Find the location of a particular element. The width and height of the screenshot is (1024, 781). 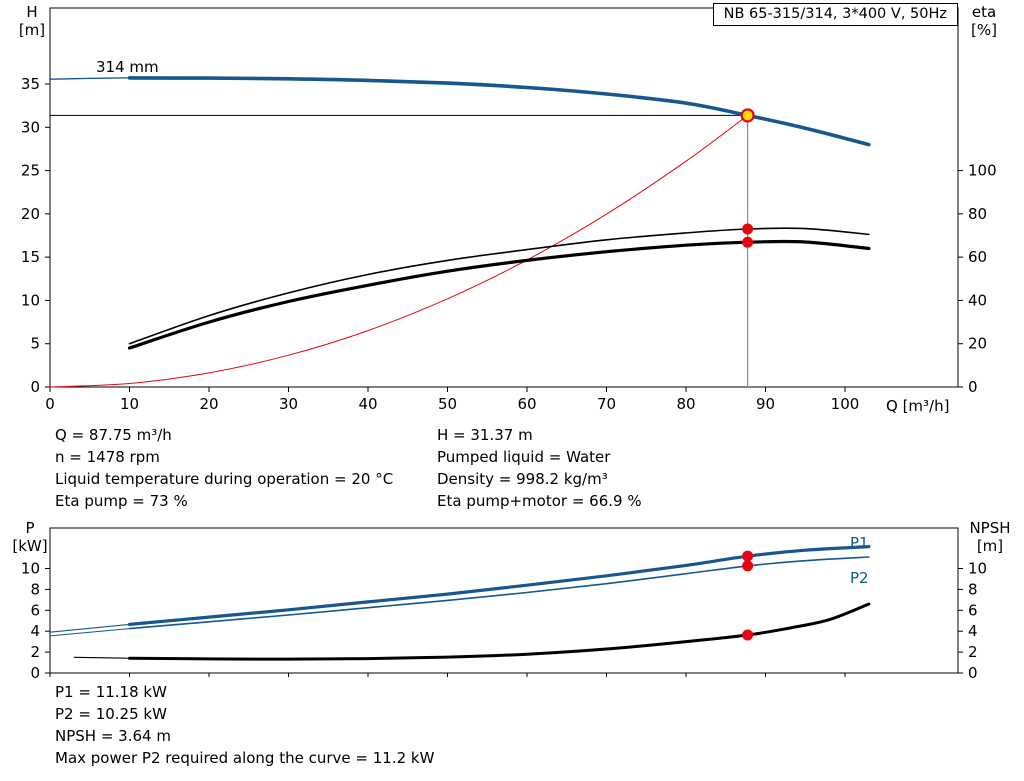

npsh-axis-unit: [m] is located at coordinates (990, 546).